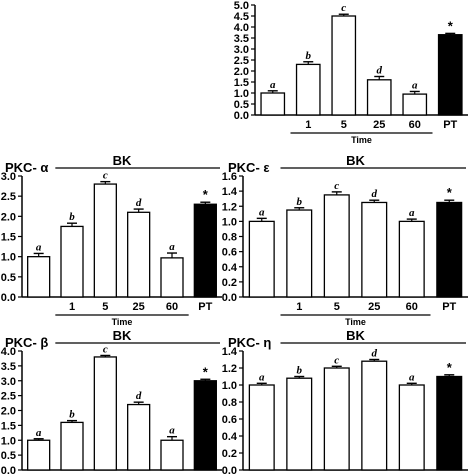  I want to click on y-tick-label: 0.5, so click(8, 456).